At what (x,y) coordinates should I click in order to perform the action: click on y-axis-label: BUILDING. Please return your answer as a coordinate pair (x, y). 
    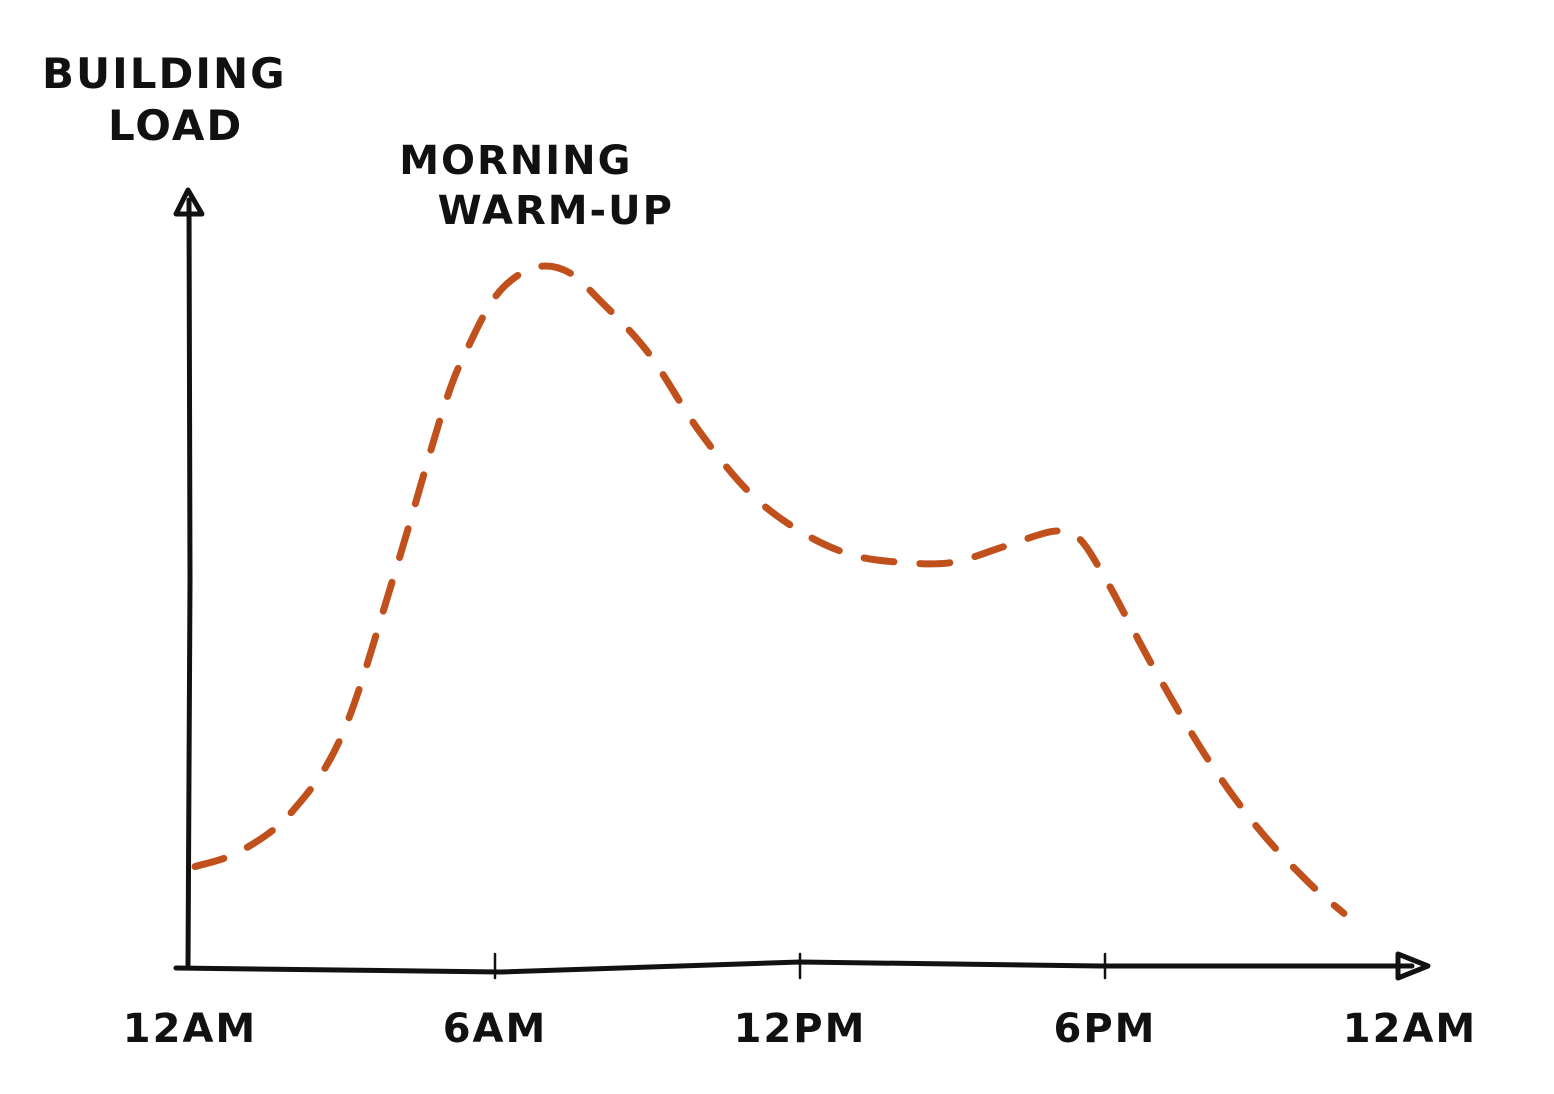
    Looking at the image, I should click on (164, 73).